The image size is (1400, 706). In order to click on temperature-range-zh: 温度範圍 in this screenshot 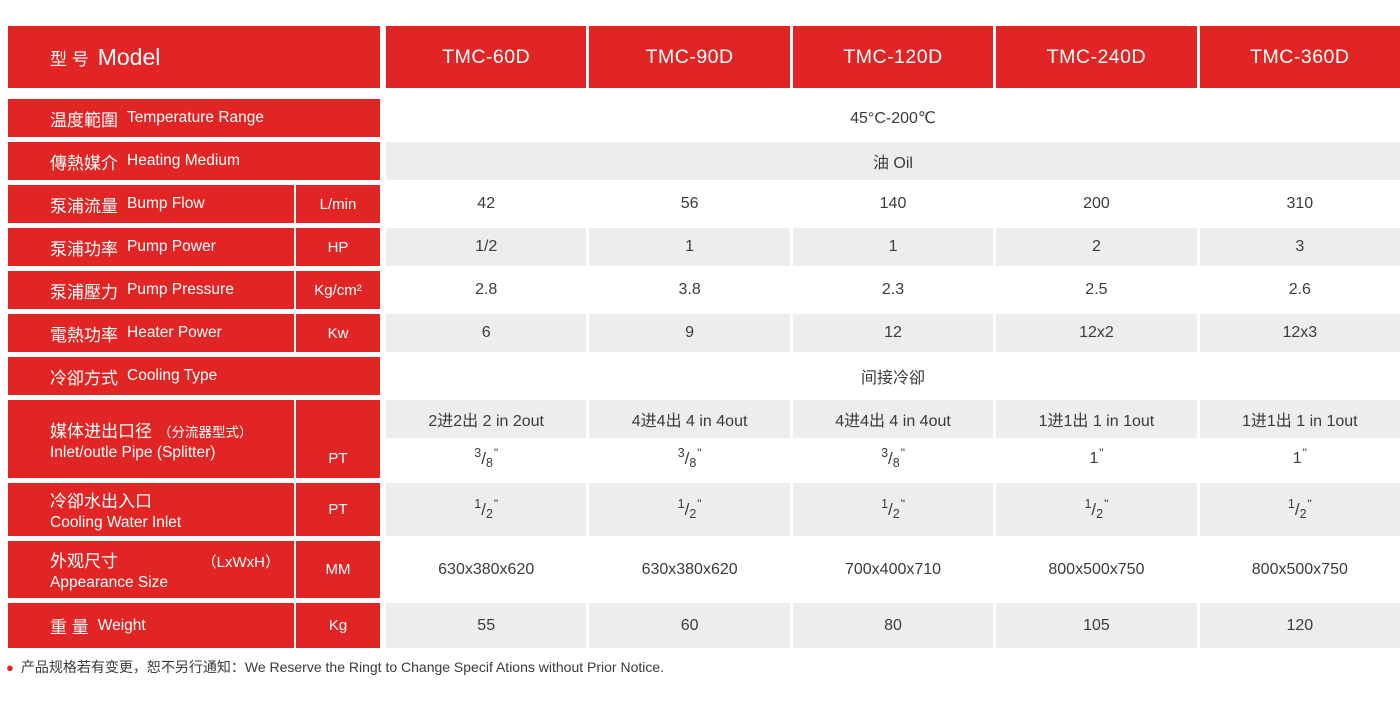, I will do `click(84, 120)`.